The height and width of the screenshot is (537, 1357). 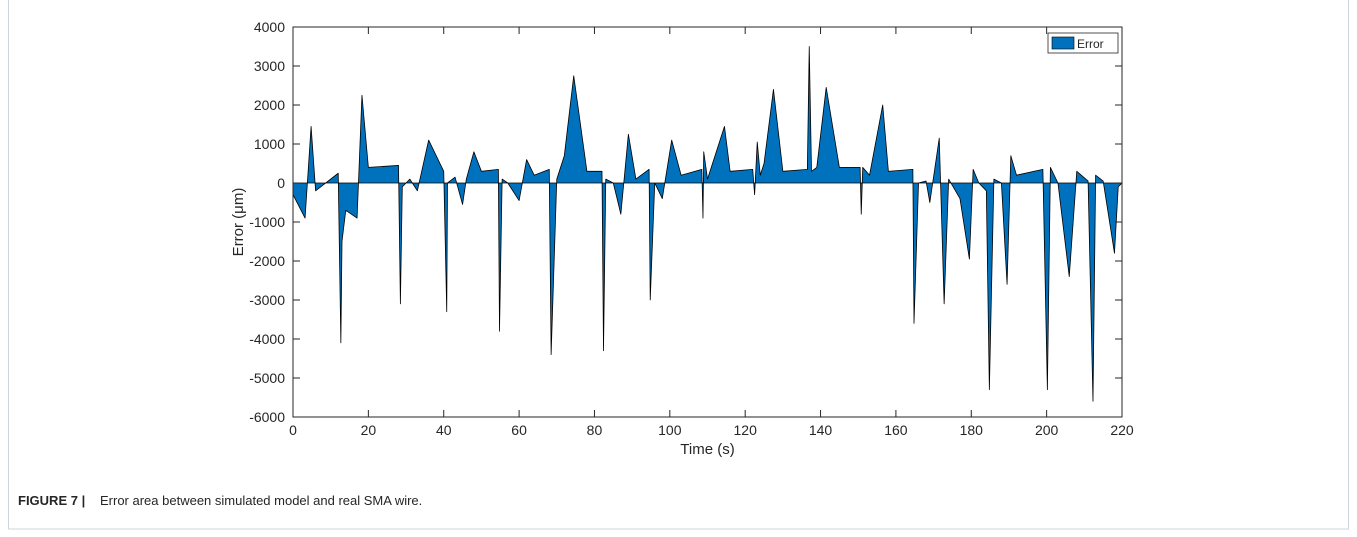 What do you see at coordinates (444, 430) in the screenshot?
I see `x-tick-label: 40` at bounding box center [444, 430].